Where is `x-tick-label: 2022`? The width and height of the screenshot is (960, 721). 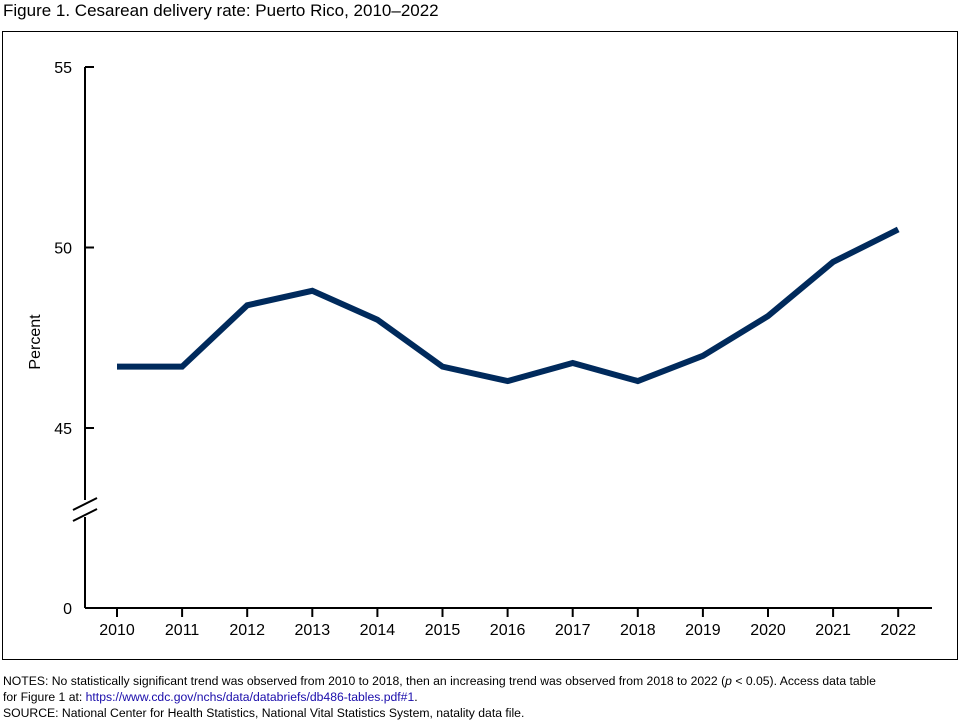
x-tick-label: 2022 is located at coordinates (898, 630).